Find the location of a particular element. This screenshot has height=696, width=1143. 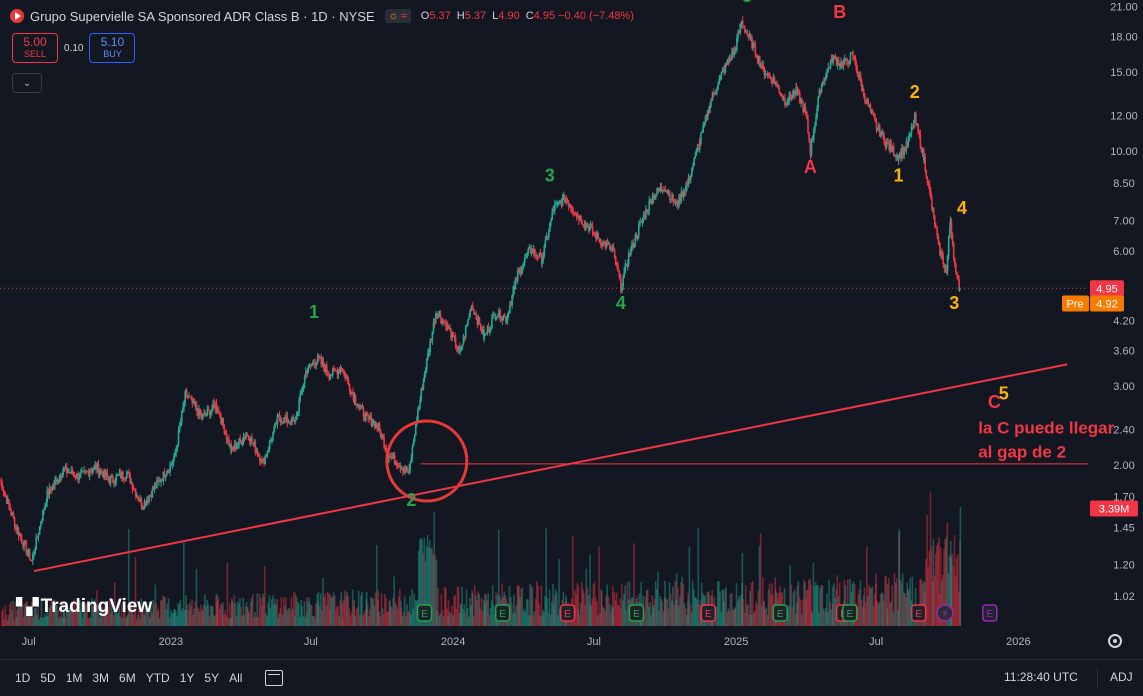

tradingview-logo: ▘▞ TradingView is located at coordinates (84, 606).